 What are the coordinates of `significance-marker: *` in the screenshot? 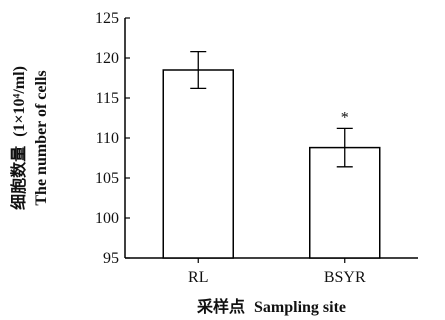 It's located at (345, 117).